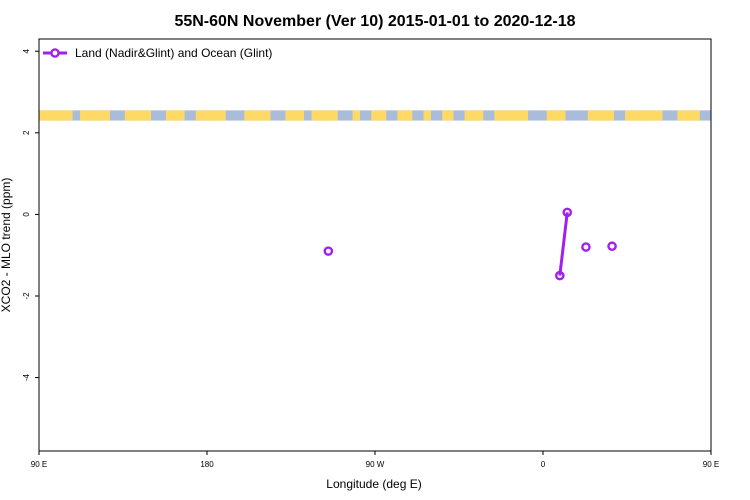 This screenshot has height=500, width=750. Describe the element at coordinates (26, 132) in the screenshot. I see `y-tick-label: 2` at that location.